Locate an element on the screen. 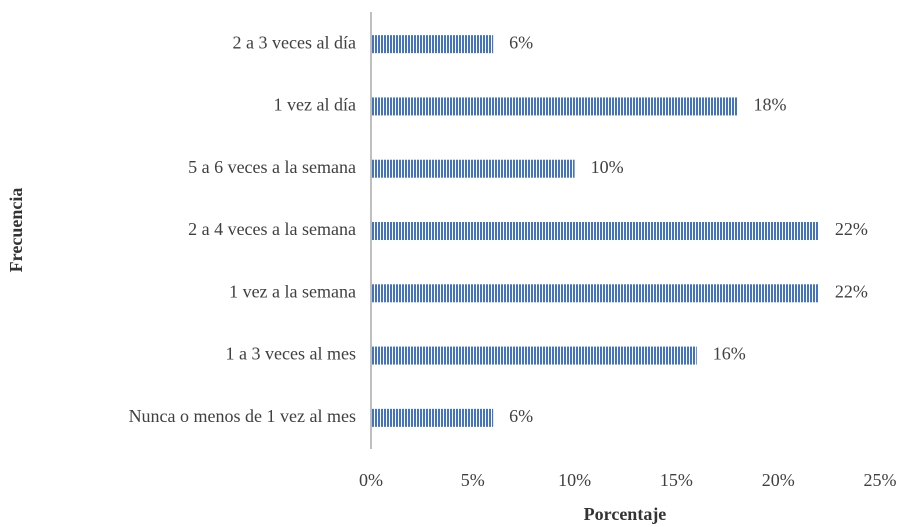 This screenshot has height=527, width=903. x-tick-label: 5% is located at coordinates (473, 480).